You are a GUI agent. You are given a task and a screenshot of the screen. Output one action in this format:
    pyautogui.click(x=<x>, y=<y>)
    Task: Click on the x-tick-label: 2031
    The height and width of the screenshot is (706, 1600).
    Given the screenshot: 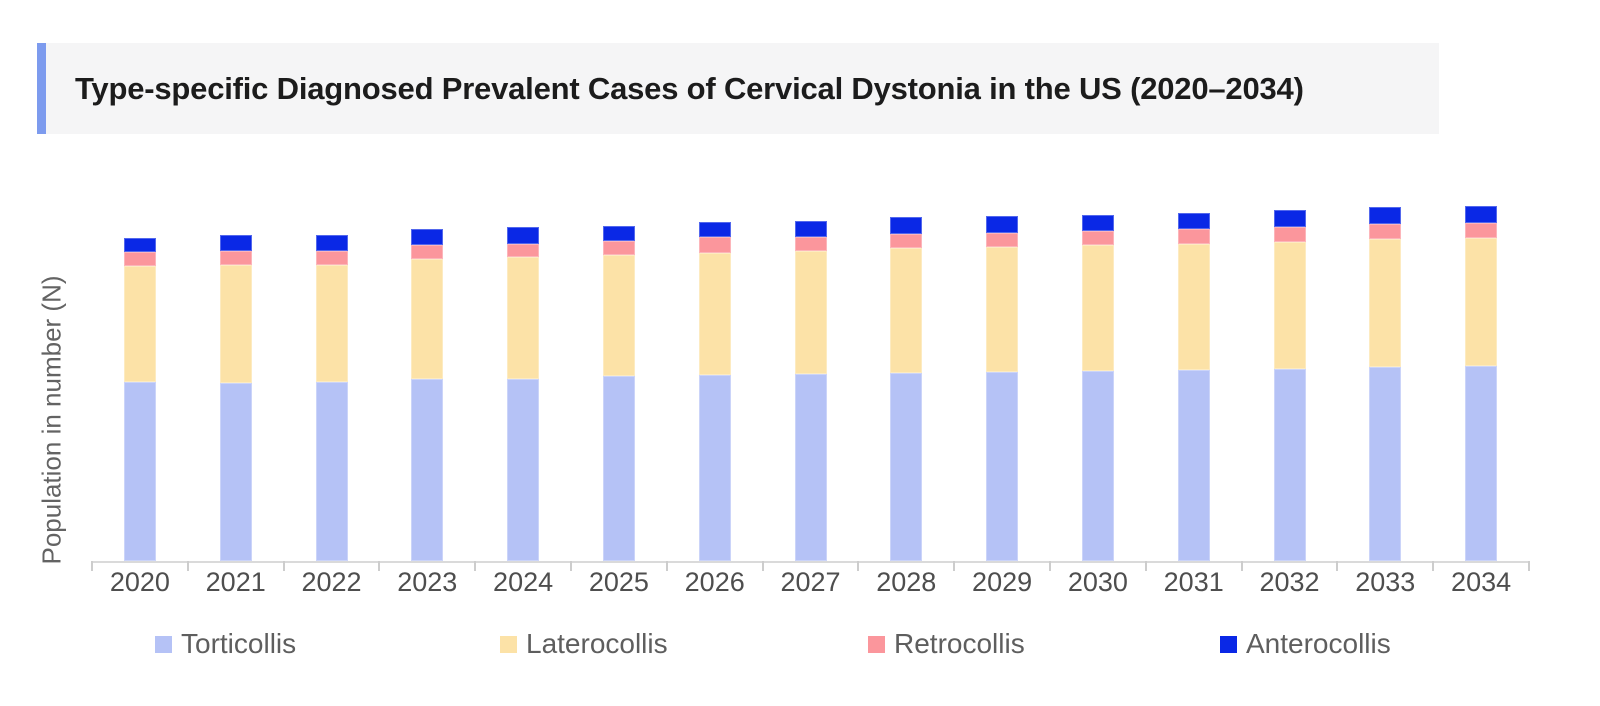 What is the action you would take?
    pyautogui.click(x=1193, y=582)
    